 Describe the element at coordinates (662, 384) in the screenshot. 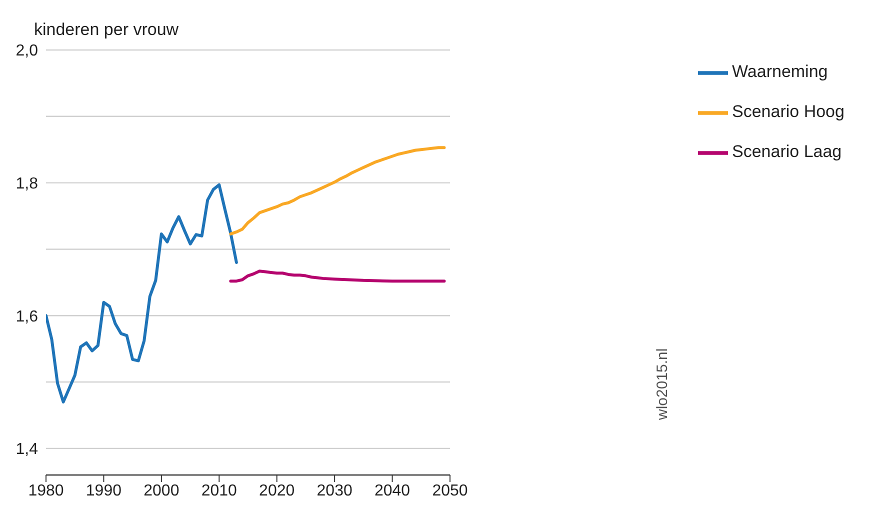

I see `text: wlo2015.nl` at that location.